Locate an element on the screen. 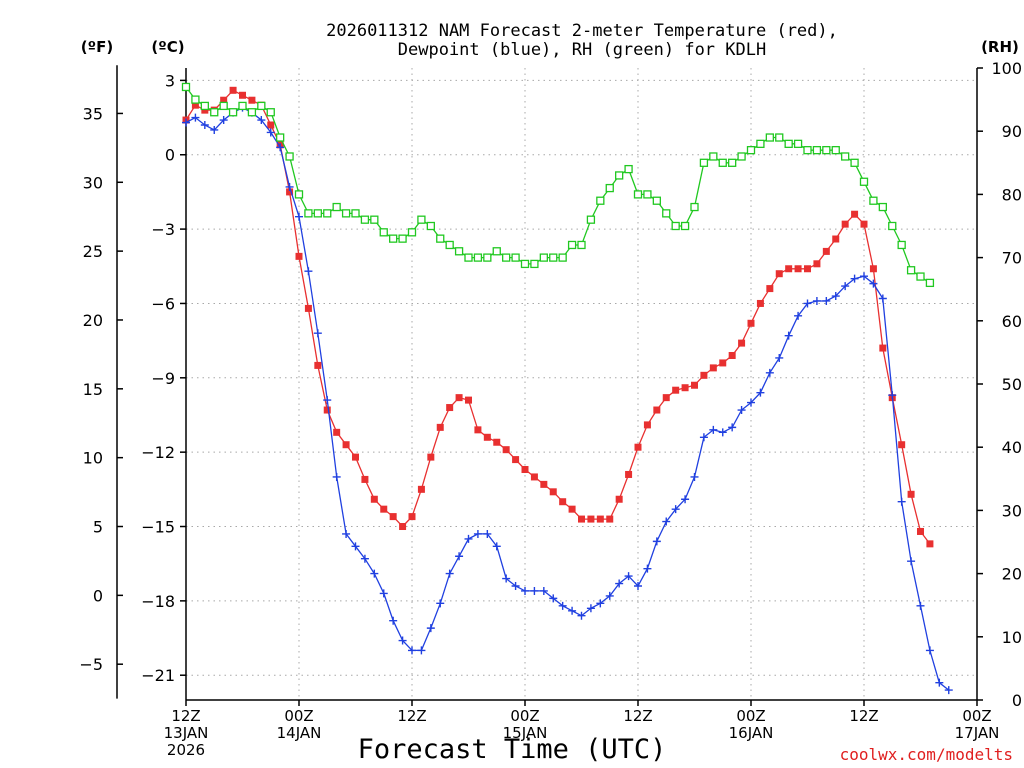 The height and width of the screenshot is (768, 1024). x-tick-label: 12Z is located at coordinates (411, 716).